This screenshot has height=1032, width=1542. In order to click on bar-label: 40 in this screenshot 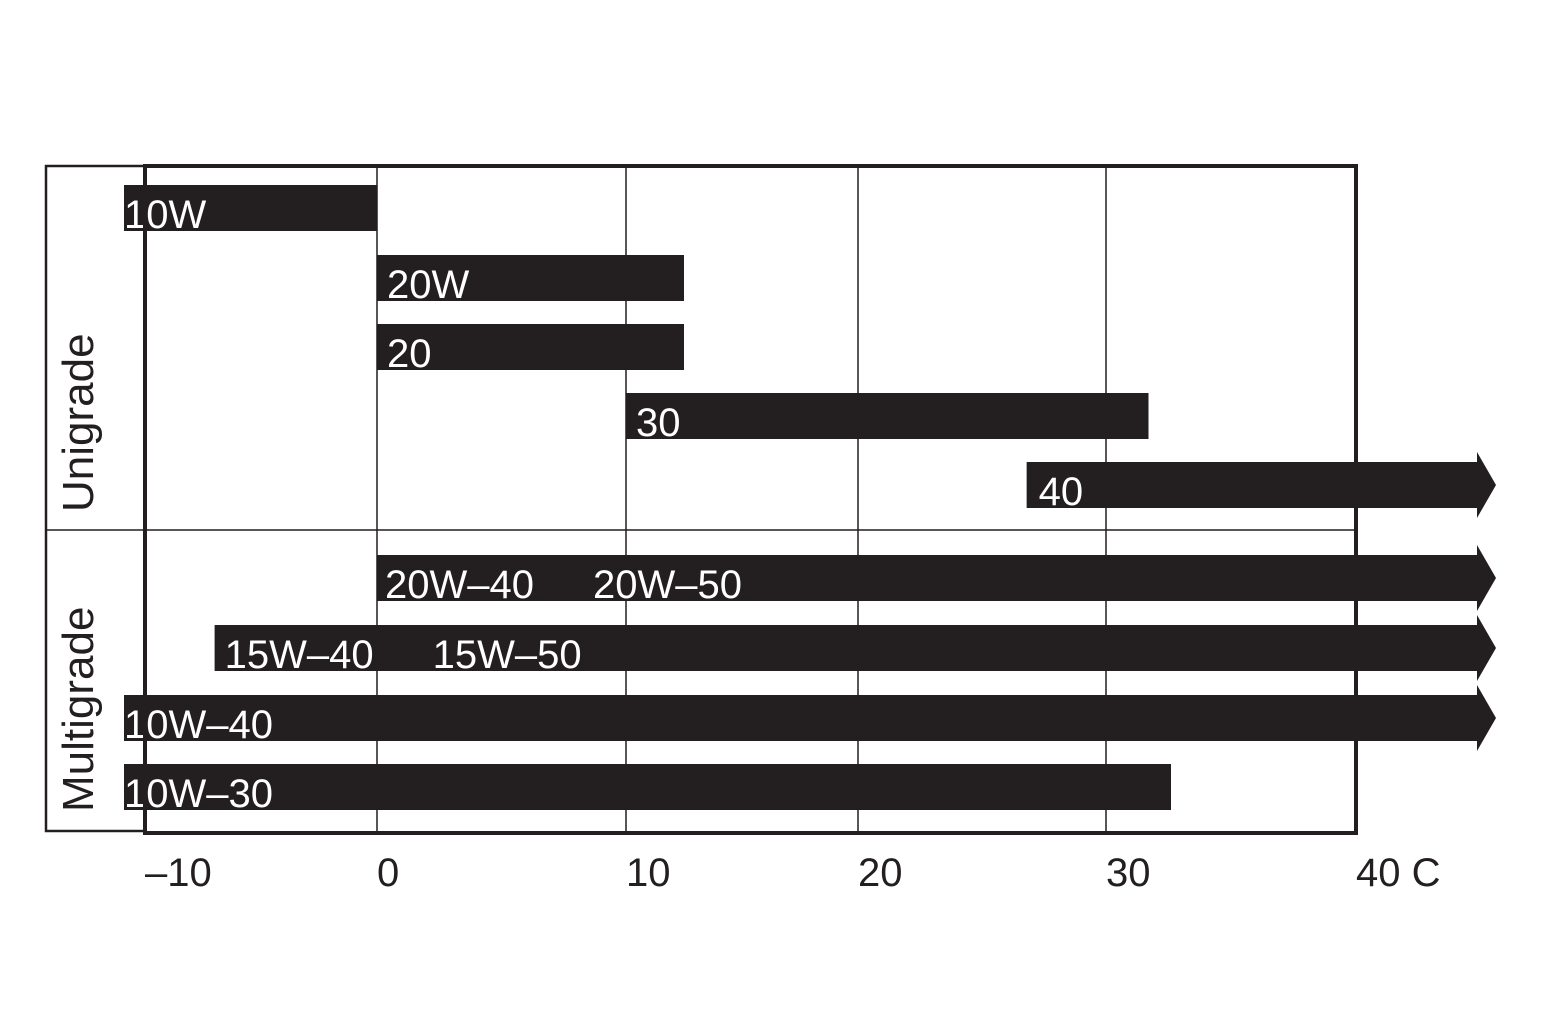, I will do `click(1061, 492)`.